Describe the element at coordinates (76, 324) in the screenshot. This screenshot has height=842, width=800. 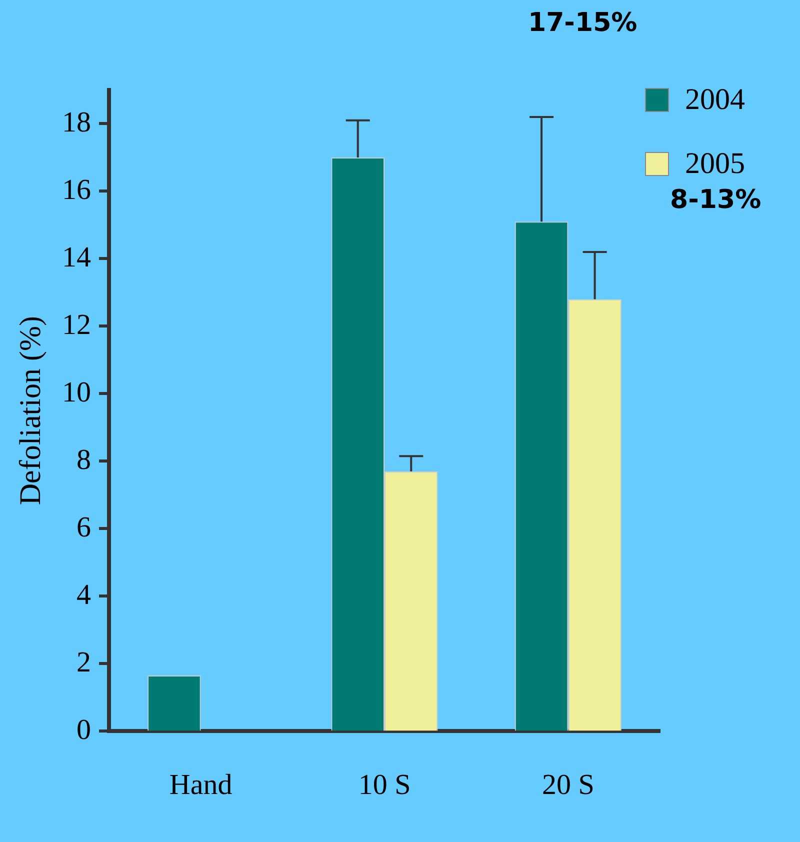
I see `y-tick-label: 12` at that location.